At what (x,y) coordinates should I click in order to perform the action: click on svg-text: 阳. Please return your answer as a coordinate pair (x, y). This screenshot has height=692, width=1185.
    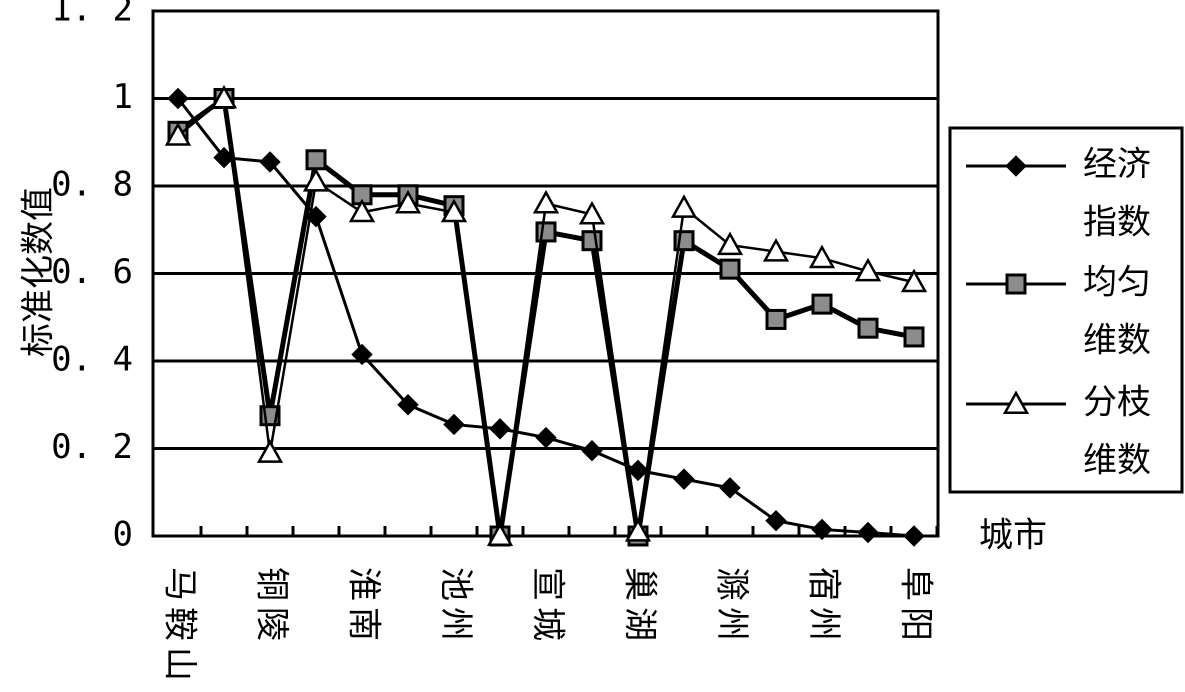
    Looking at the image, I should click on (916, 624).